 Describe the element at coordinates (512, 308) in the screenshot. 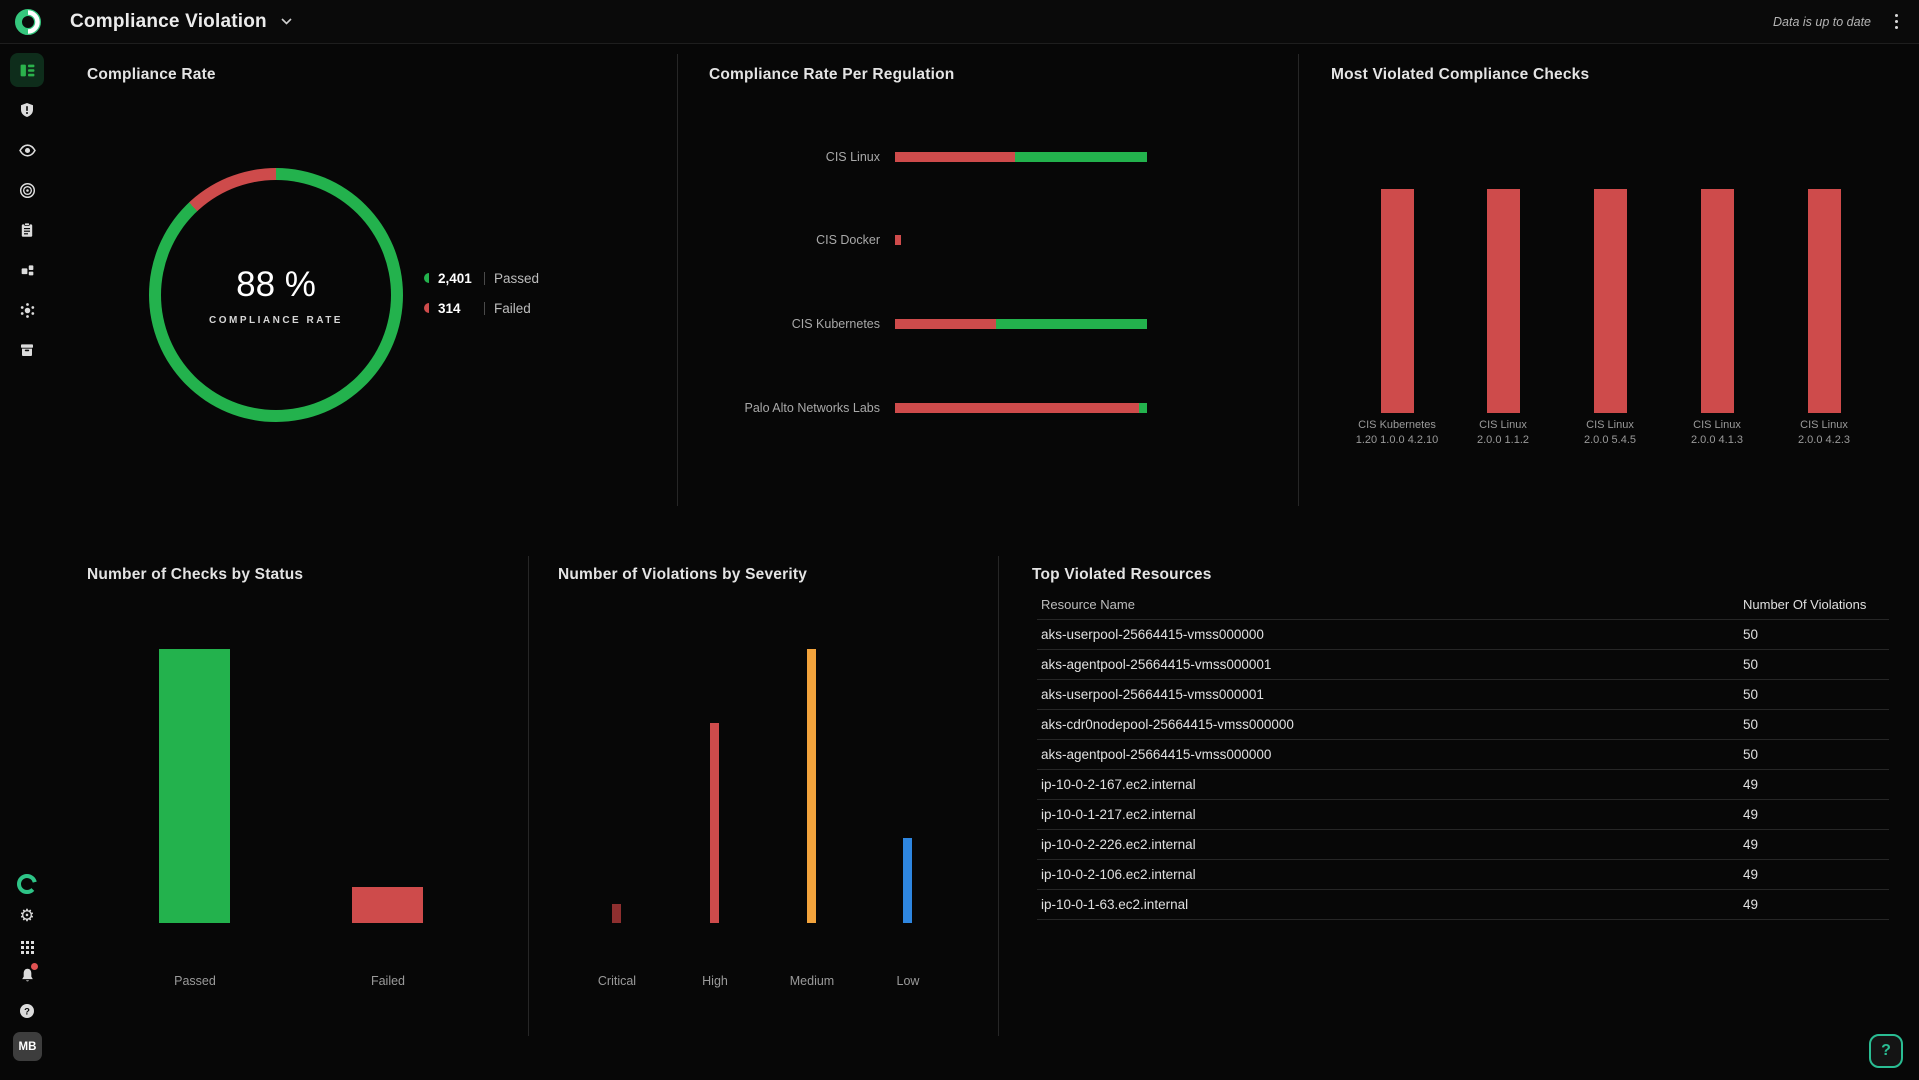

I see `failed-label: Failed` at that location.